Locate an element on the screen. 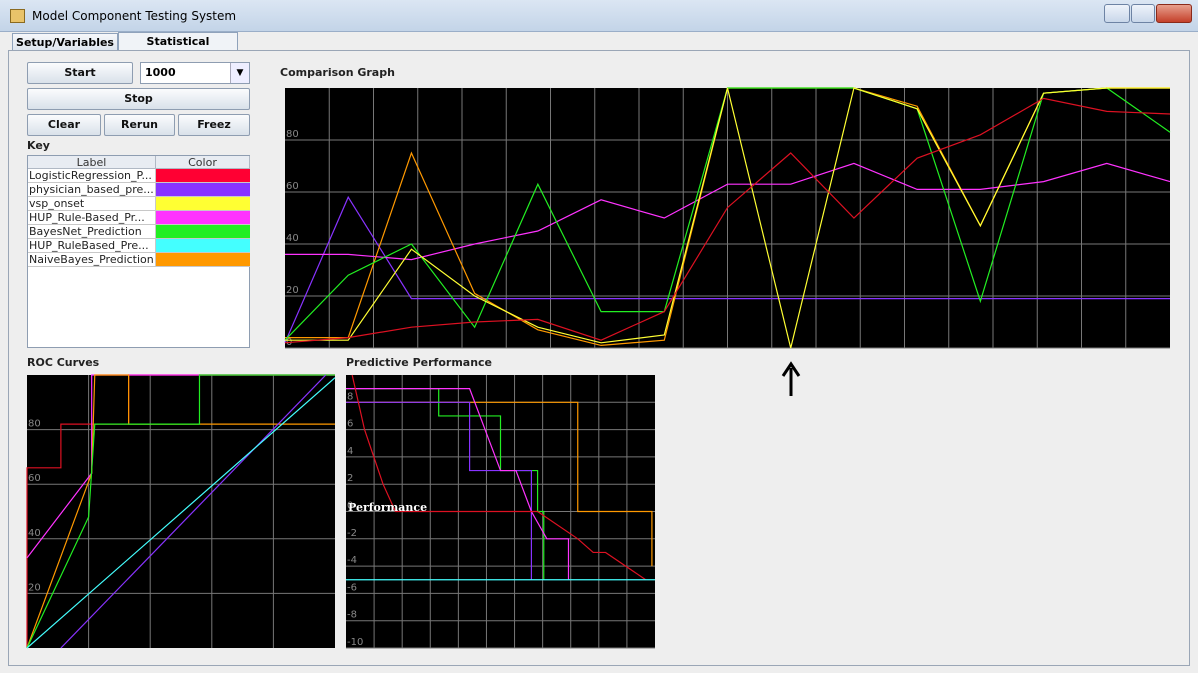 The height and width of the screenshot is (673, 1198). chart-title: Predictive Performance is located at coordinates (419, 362).